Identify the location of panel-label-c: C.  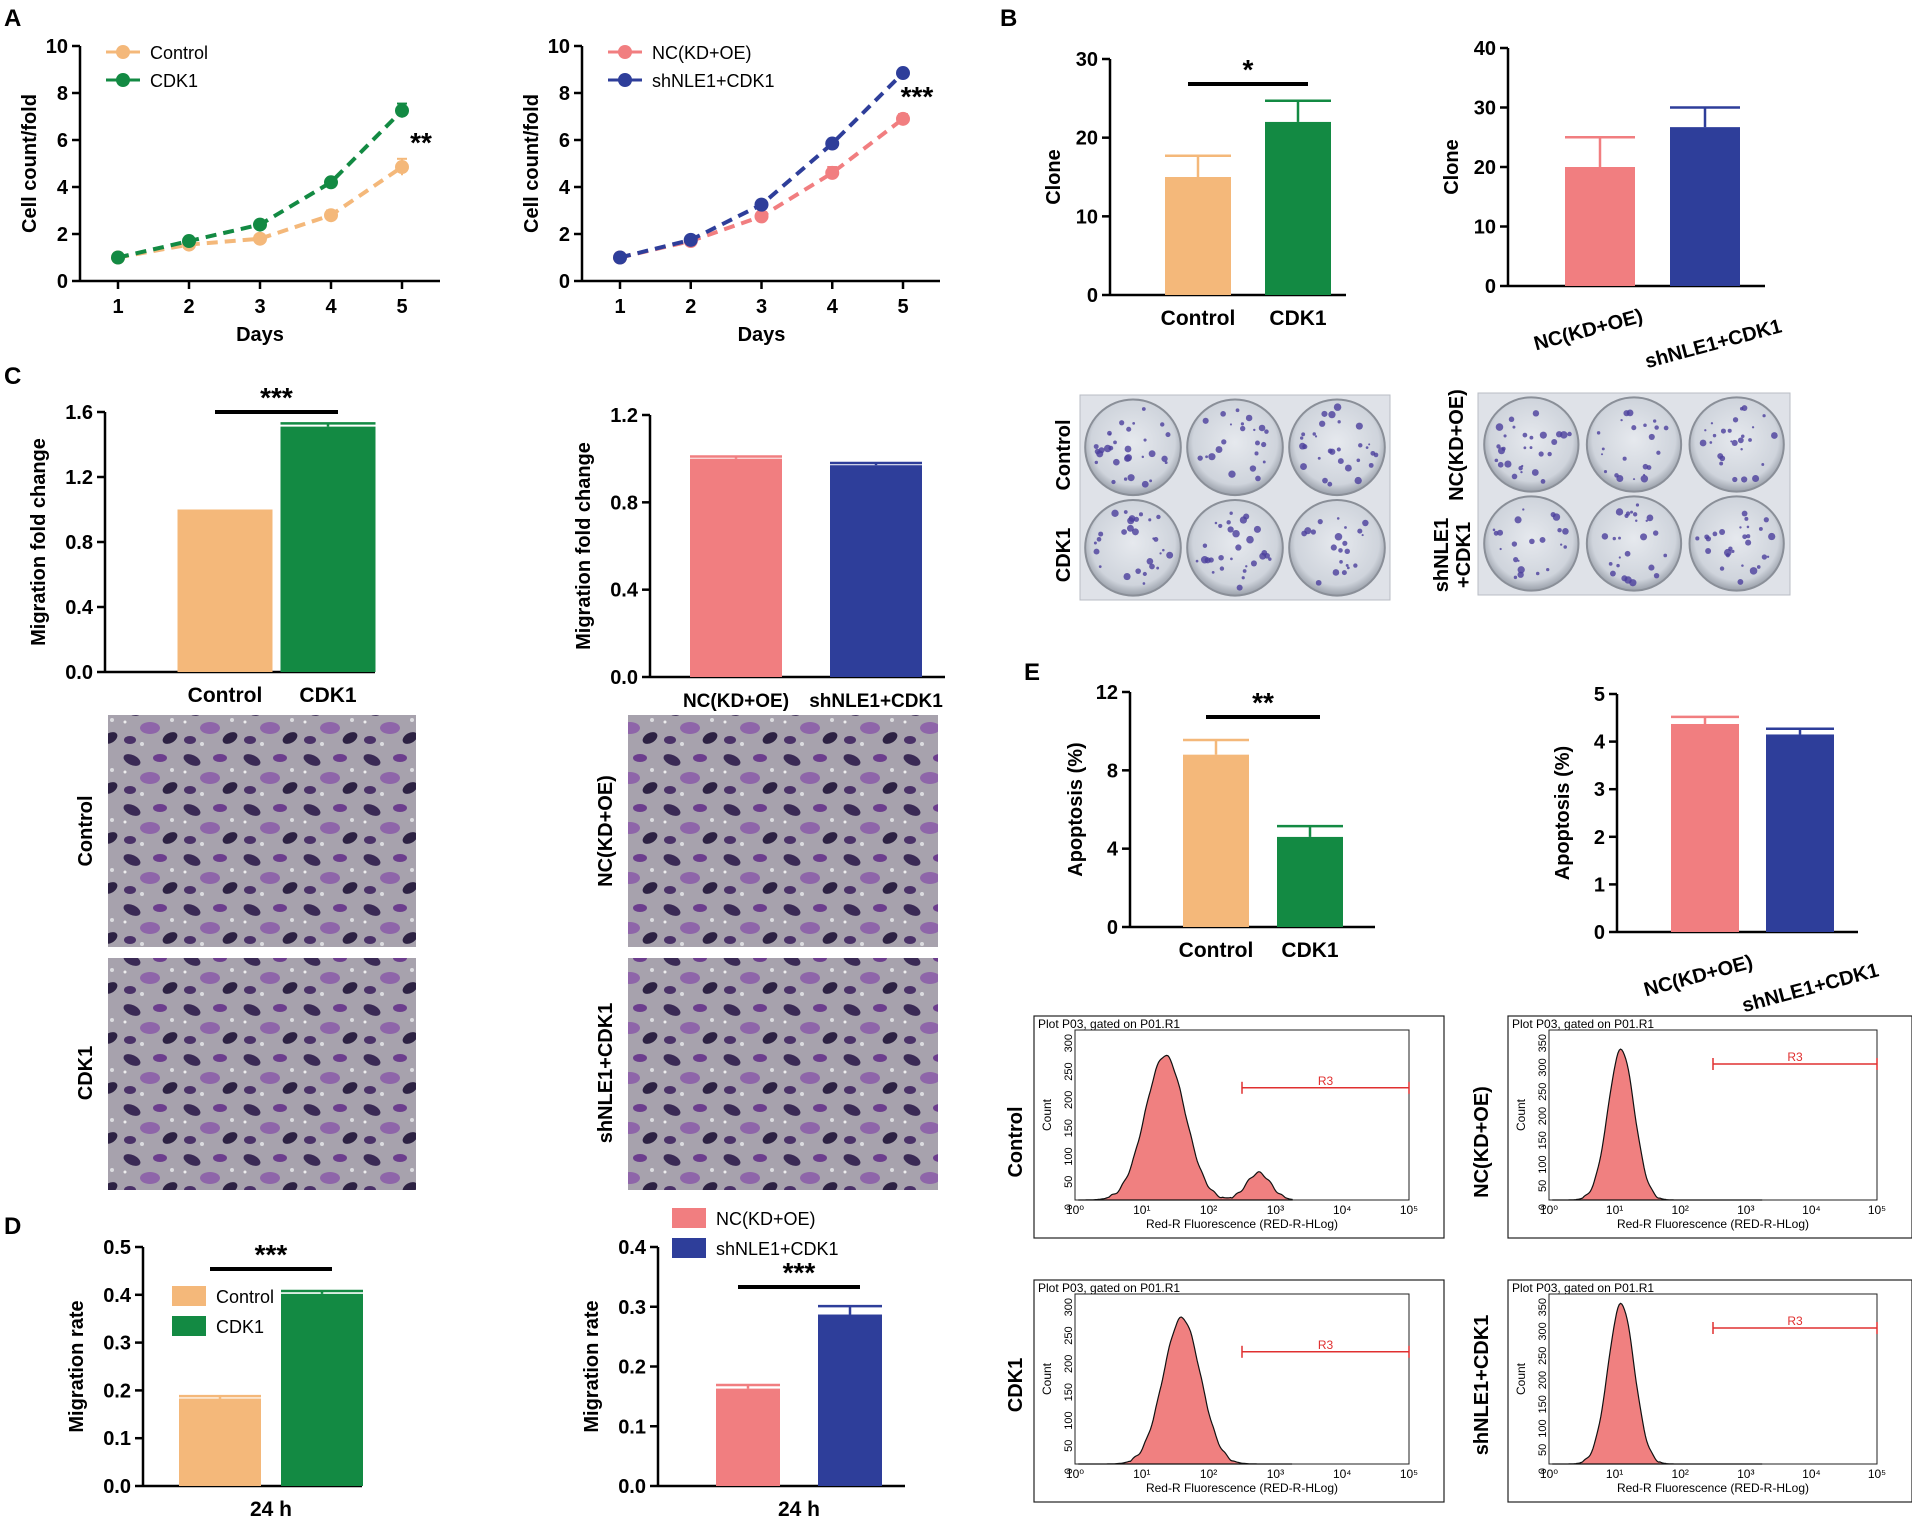
(12, 376).